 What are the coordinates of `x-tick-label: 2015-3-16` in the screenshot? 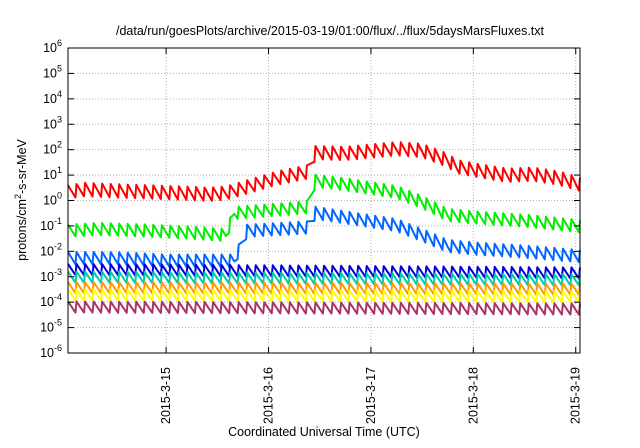 It's located at (269, 395).